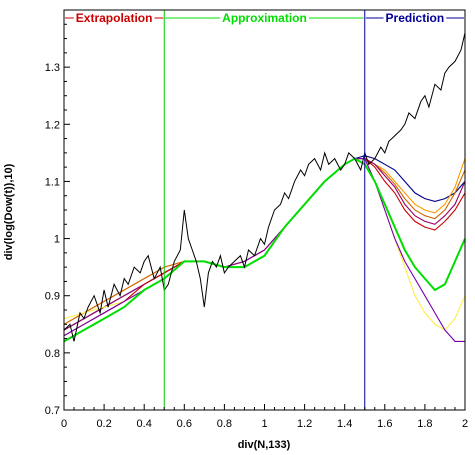 The height and width of the screenshot is (455, 475). I want to click on y-tick-label: 0.9, so click(52, 297).